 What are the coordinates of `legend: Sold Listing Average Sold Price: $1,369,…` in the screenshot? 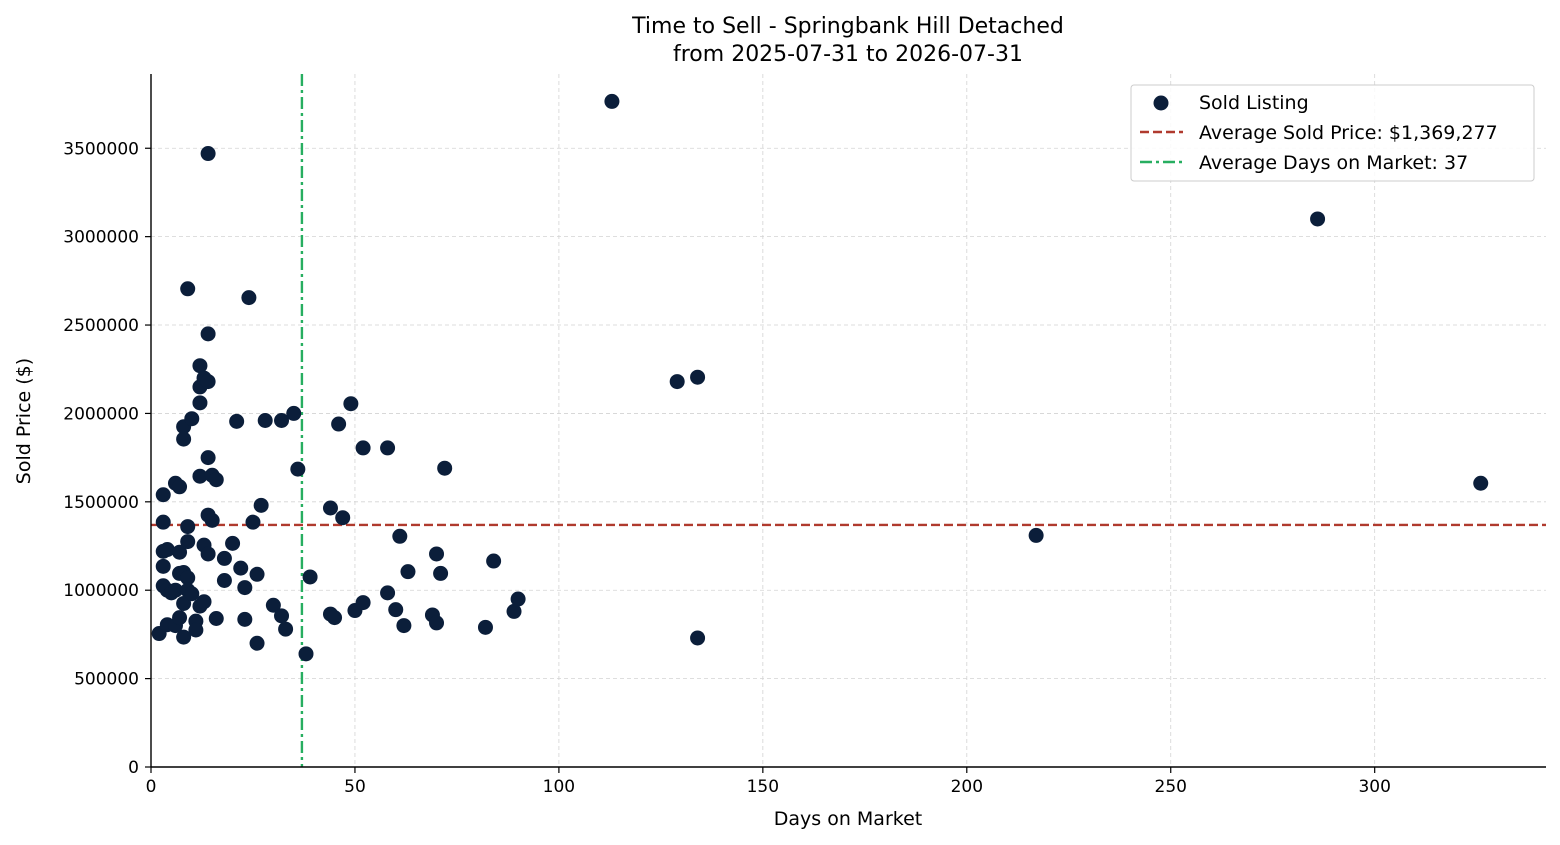 It's located at (1332, 133).